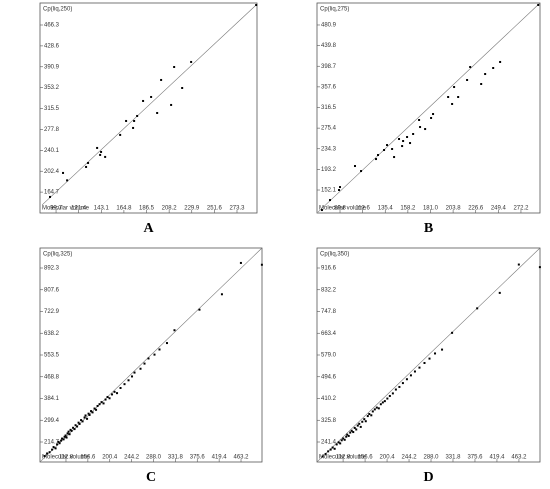  I want to click on y-axis-title: Cp(liq,250), so click(57, 10).